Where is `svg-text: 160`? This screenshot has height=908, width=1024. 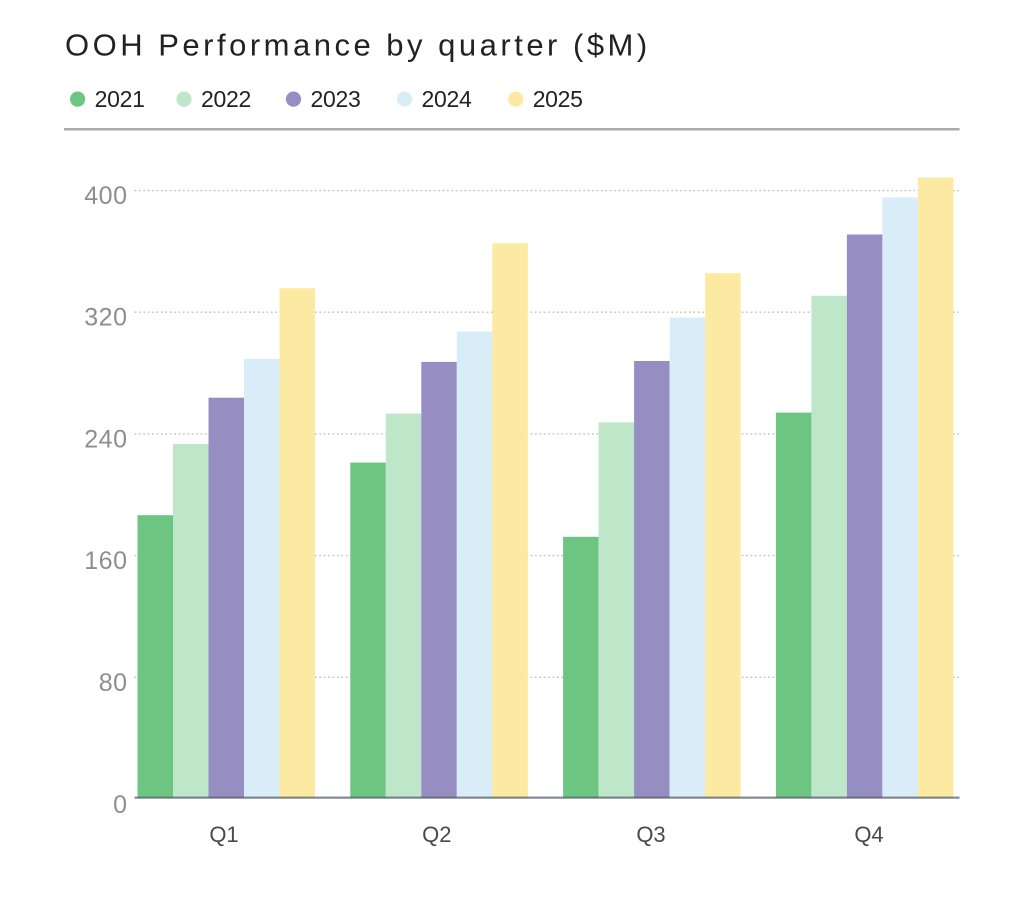 svg-text: 160 is located at coordinates (105, 561).